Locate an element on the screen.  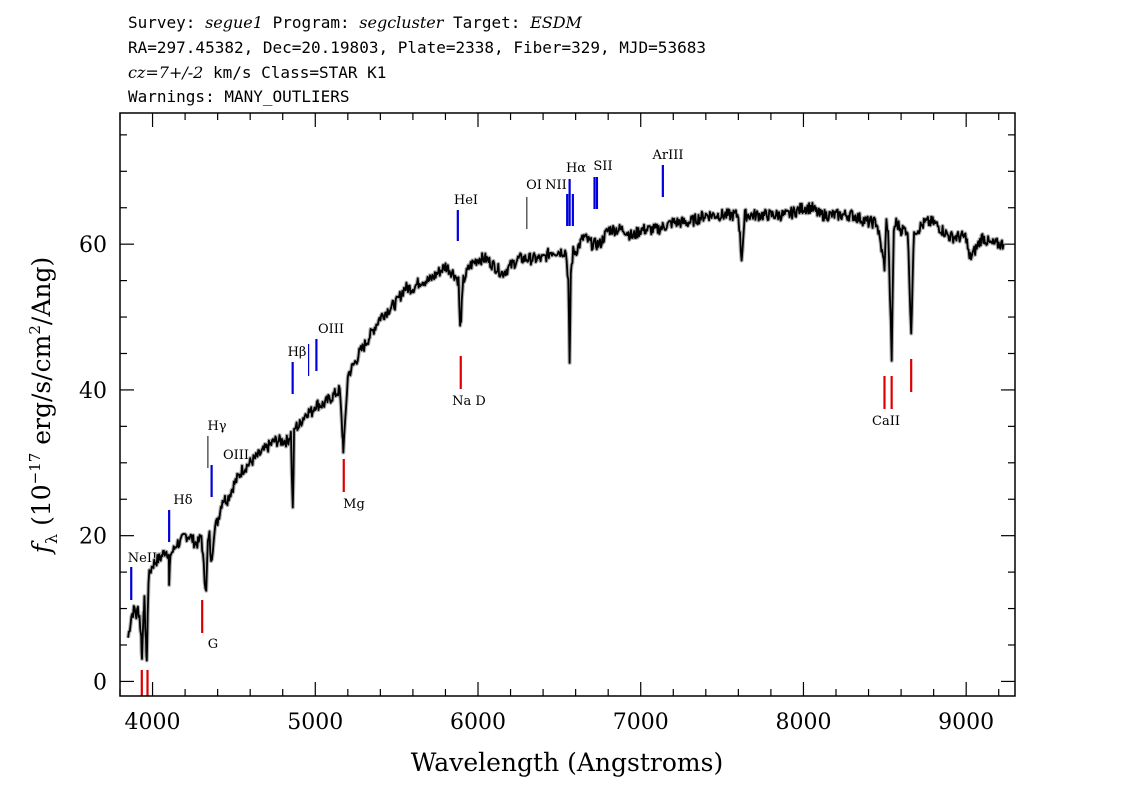
y-tick-label: 0 is located at coordinates (100, 682).